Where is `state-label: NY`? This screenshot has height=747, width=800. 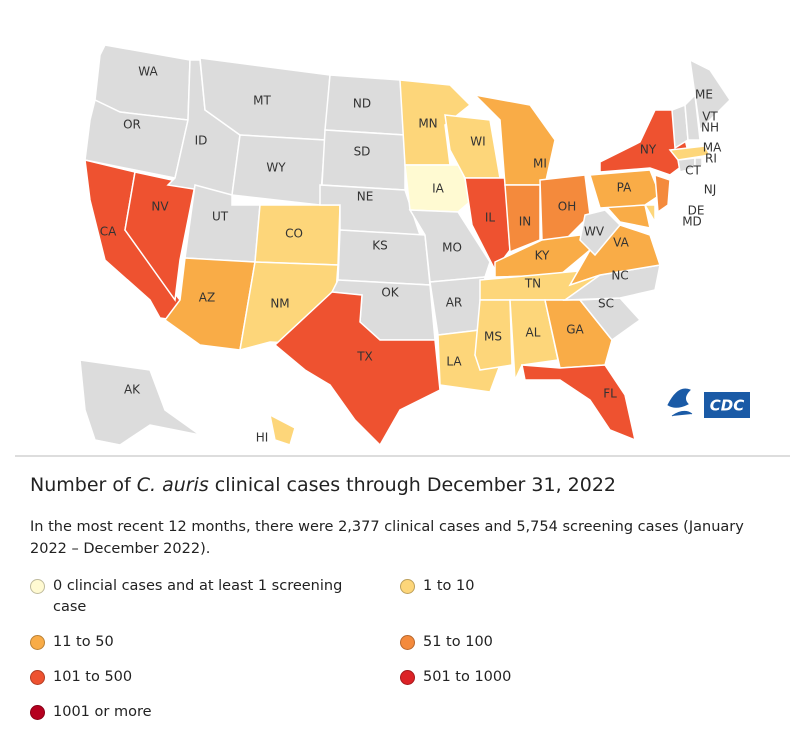 state-label: NY is located at coordinates (648, 150).